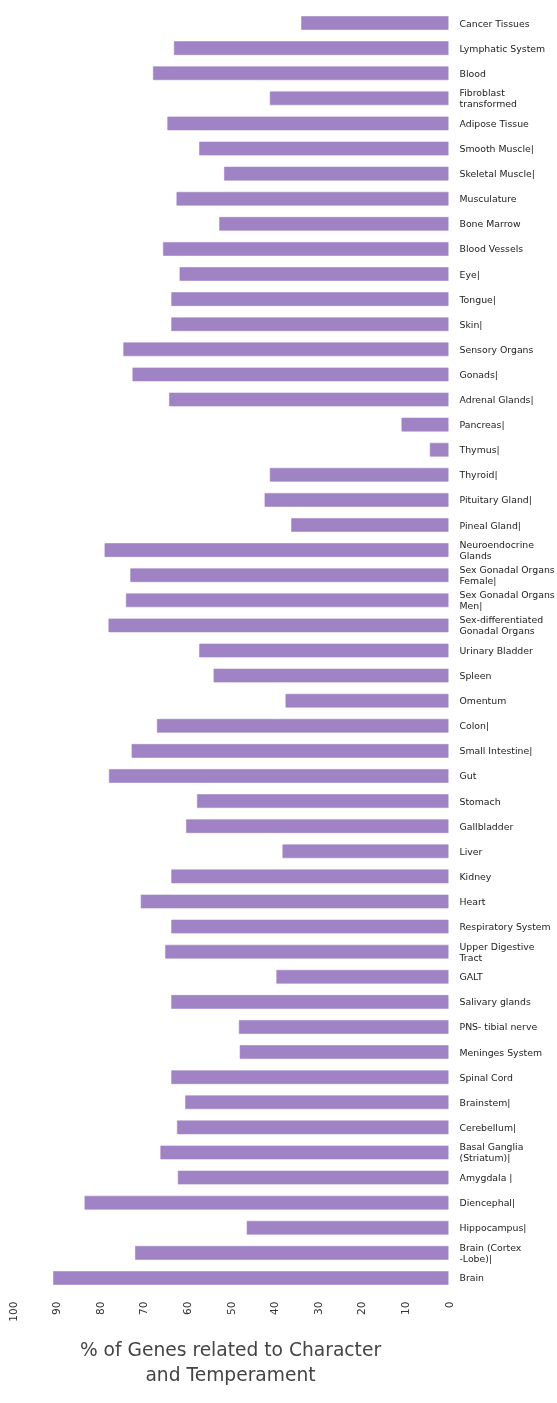  Describe the element at coordinates (318, 1308) in the screenshot. I see `x-tick-label: 30` at that location.